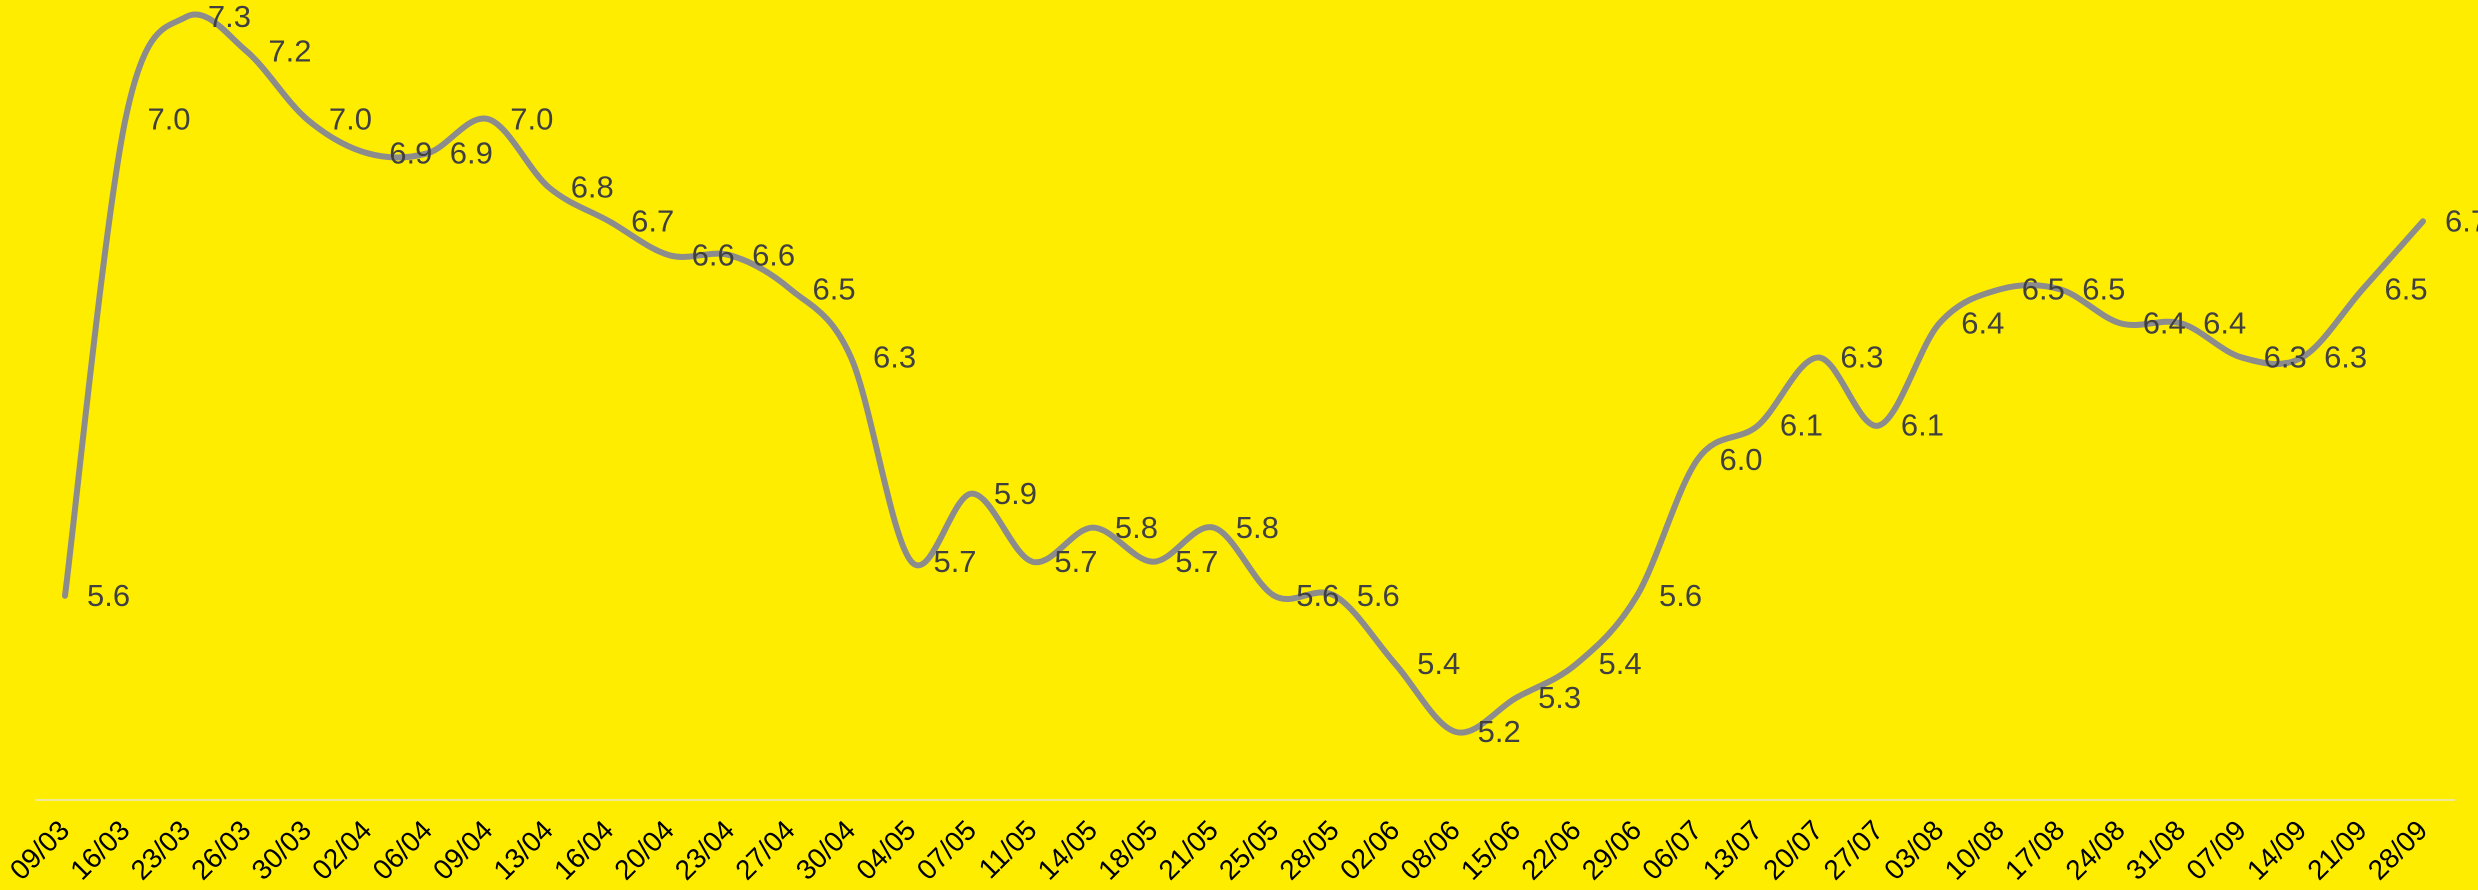 This screenshot has width=2478, height=890. What do you see at coordinates (1499, 731) in the screenshot?
I see `data-label: 5.2` at bounding box center [1499, 731].